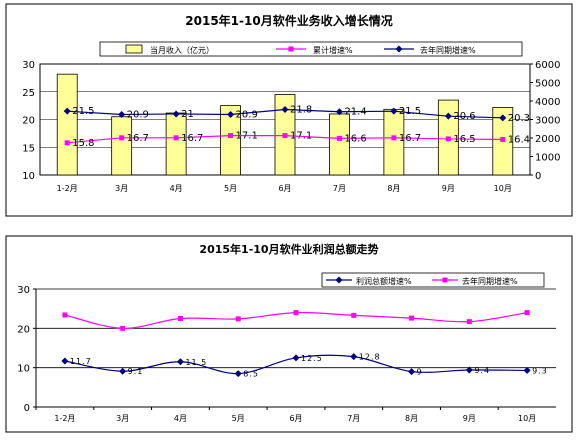 The height and width of the screenshot is (440, 584). I want to click on chart2-y-tick-label: 20, so click(23, 329).